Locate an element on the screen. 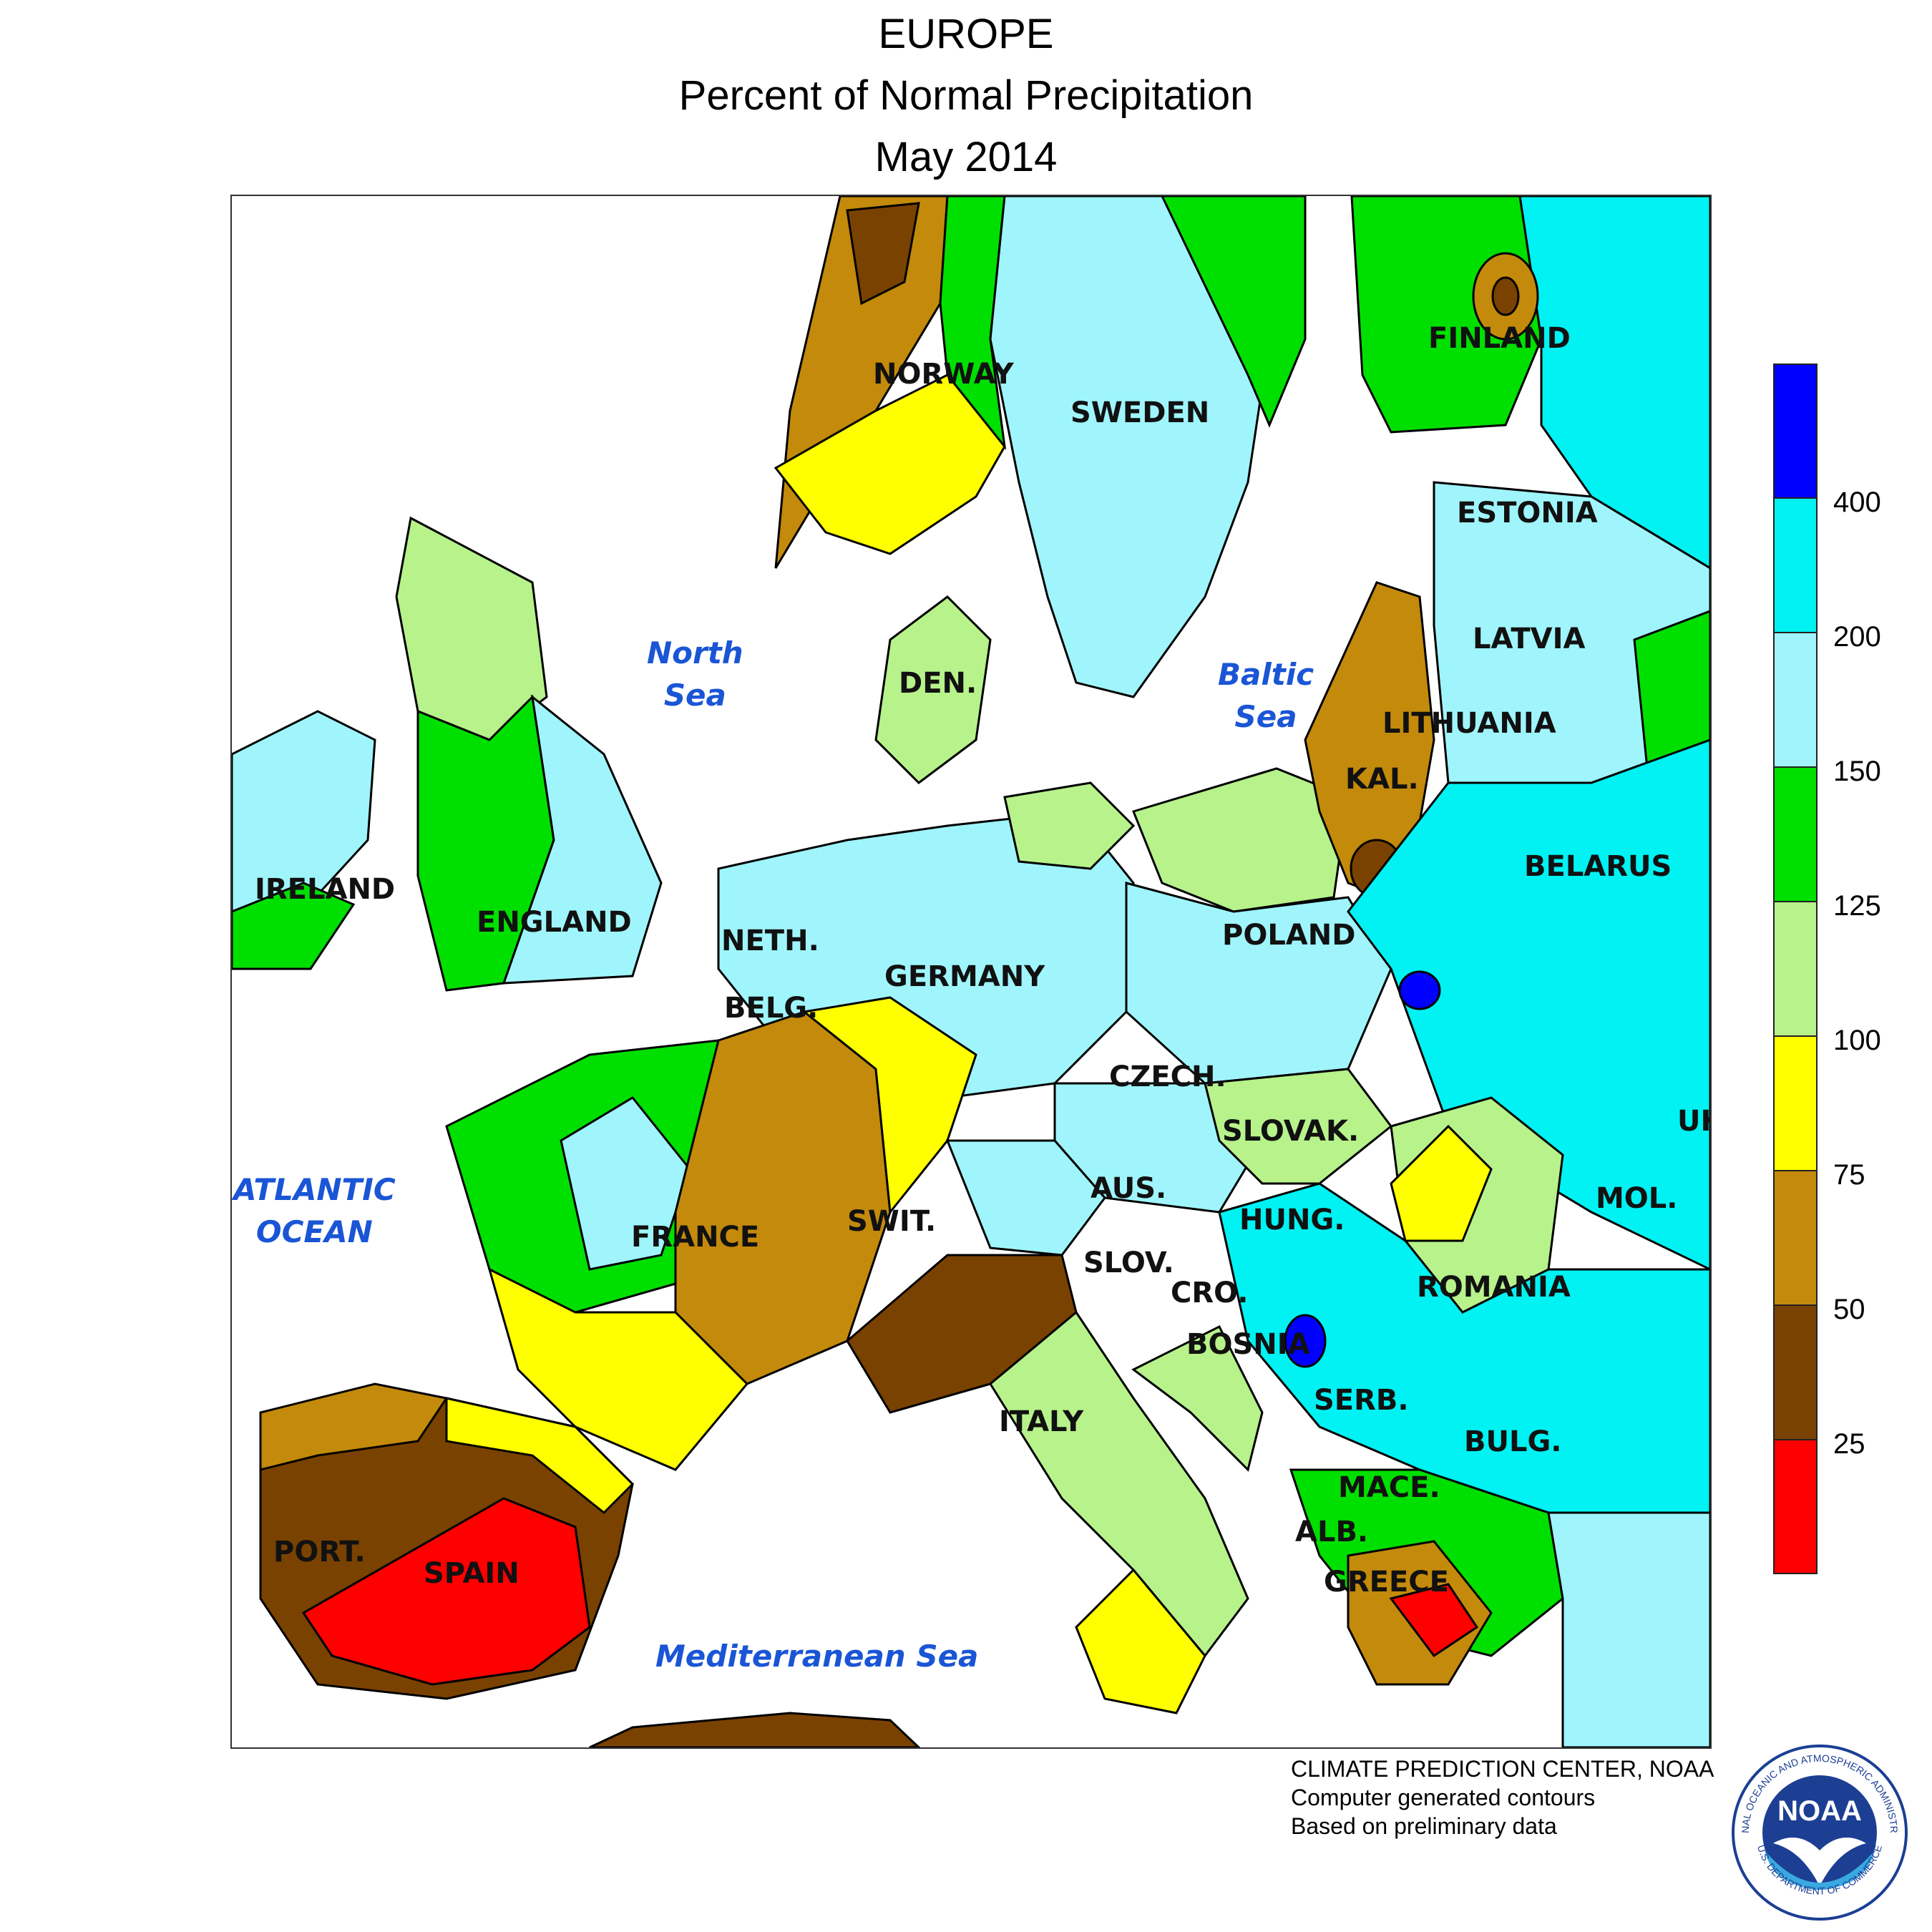 The width and height of the screenshot is (1932, 1932). noaa-logo-wave is located at coordinates (1820, 1870).